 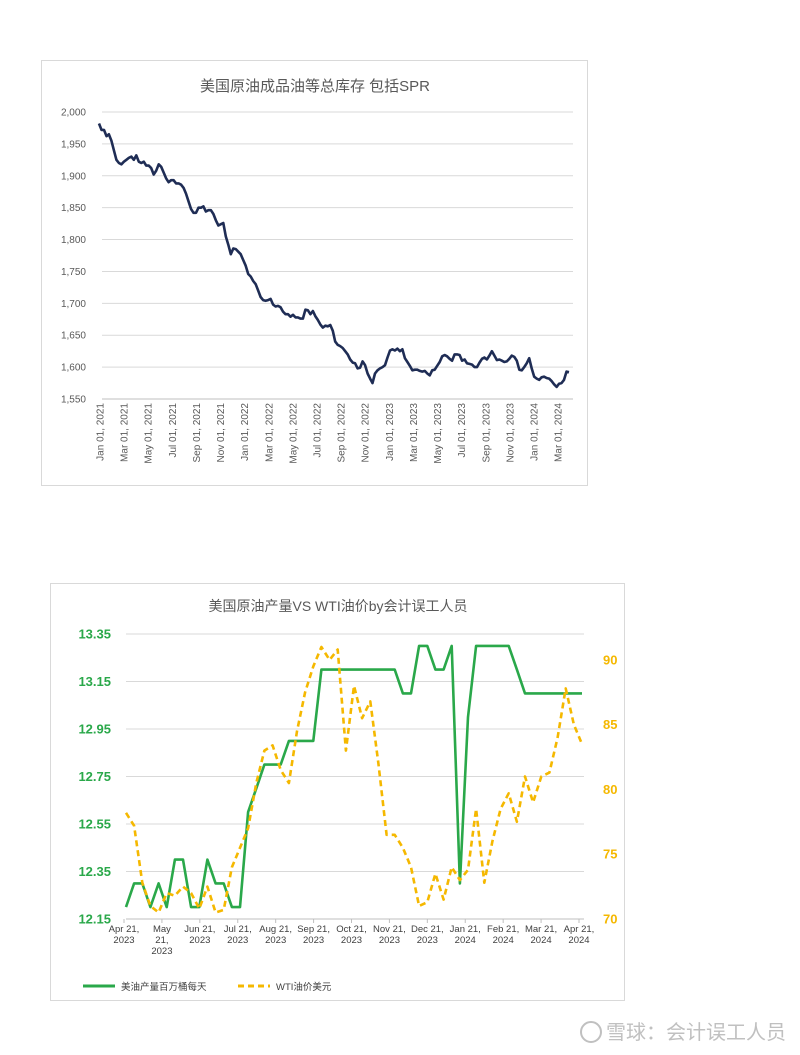 What do you see at coordinates (438, 433) in the screenshot?
I see `inventory-x-tick: May 01, 2023` at bounding box center [438, 433].